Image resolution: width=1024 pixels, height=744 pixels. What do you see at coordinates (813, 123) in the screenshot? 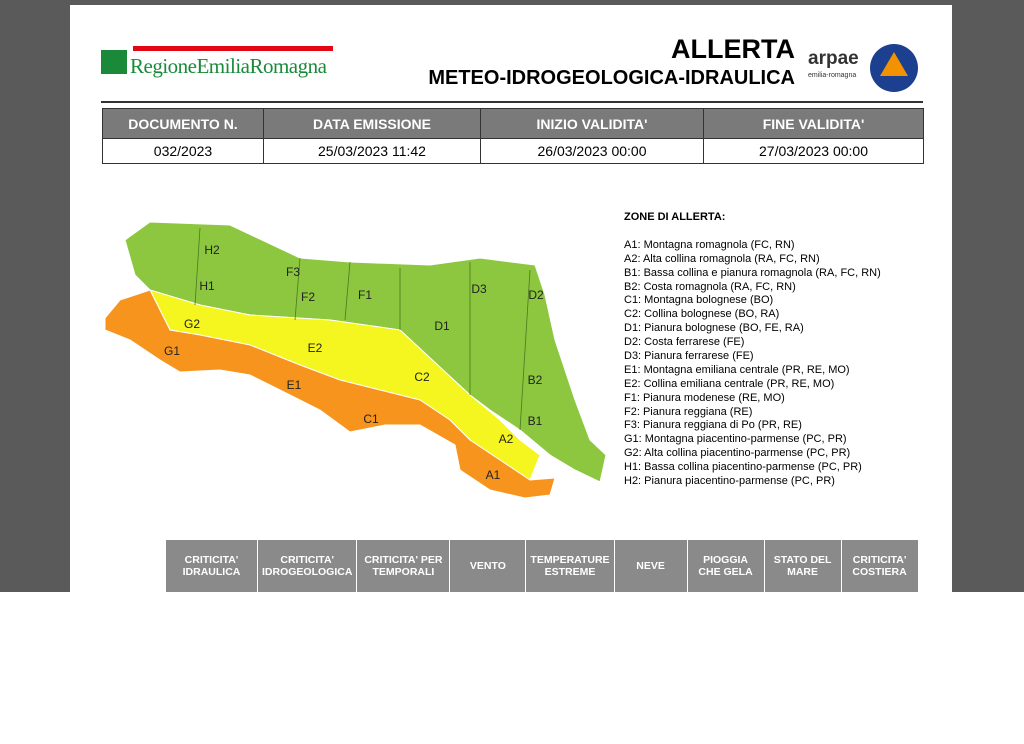
I see `cell: FINE VALIDITA'` at bounding box center [813, 123].